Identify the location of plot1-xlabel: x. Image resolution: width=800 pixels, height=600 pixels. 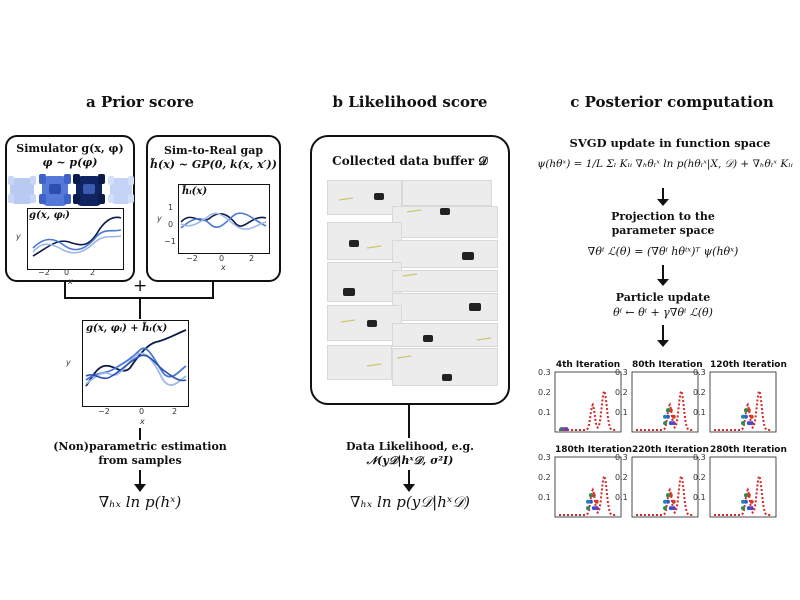
(70, 281).